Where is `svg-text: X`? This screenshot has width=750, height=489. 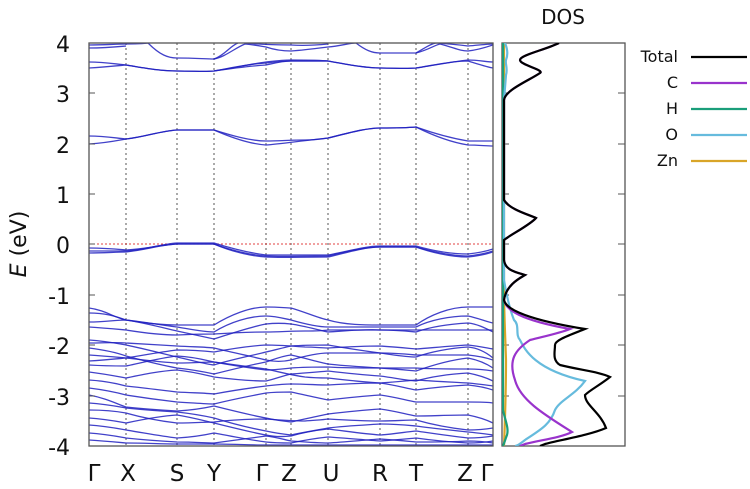 svg-text: X is located at coordinates (128, 474).